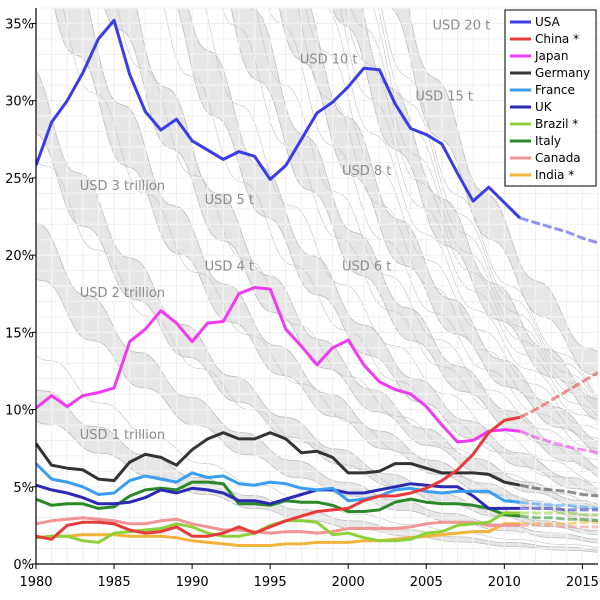  Describe the element at coordinates (192, 582) in the screenshot. I see `x-tick-label: 1990` at that location.